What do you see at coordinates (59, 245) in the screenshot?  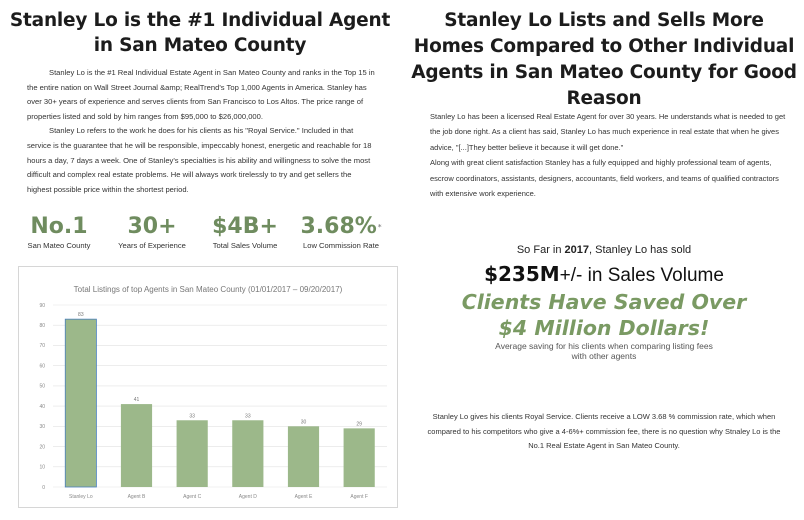 I see `stat-rank-label: San Mateo County` at bounding box center [59, 245].